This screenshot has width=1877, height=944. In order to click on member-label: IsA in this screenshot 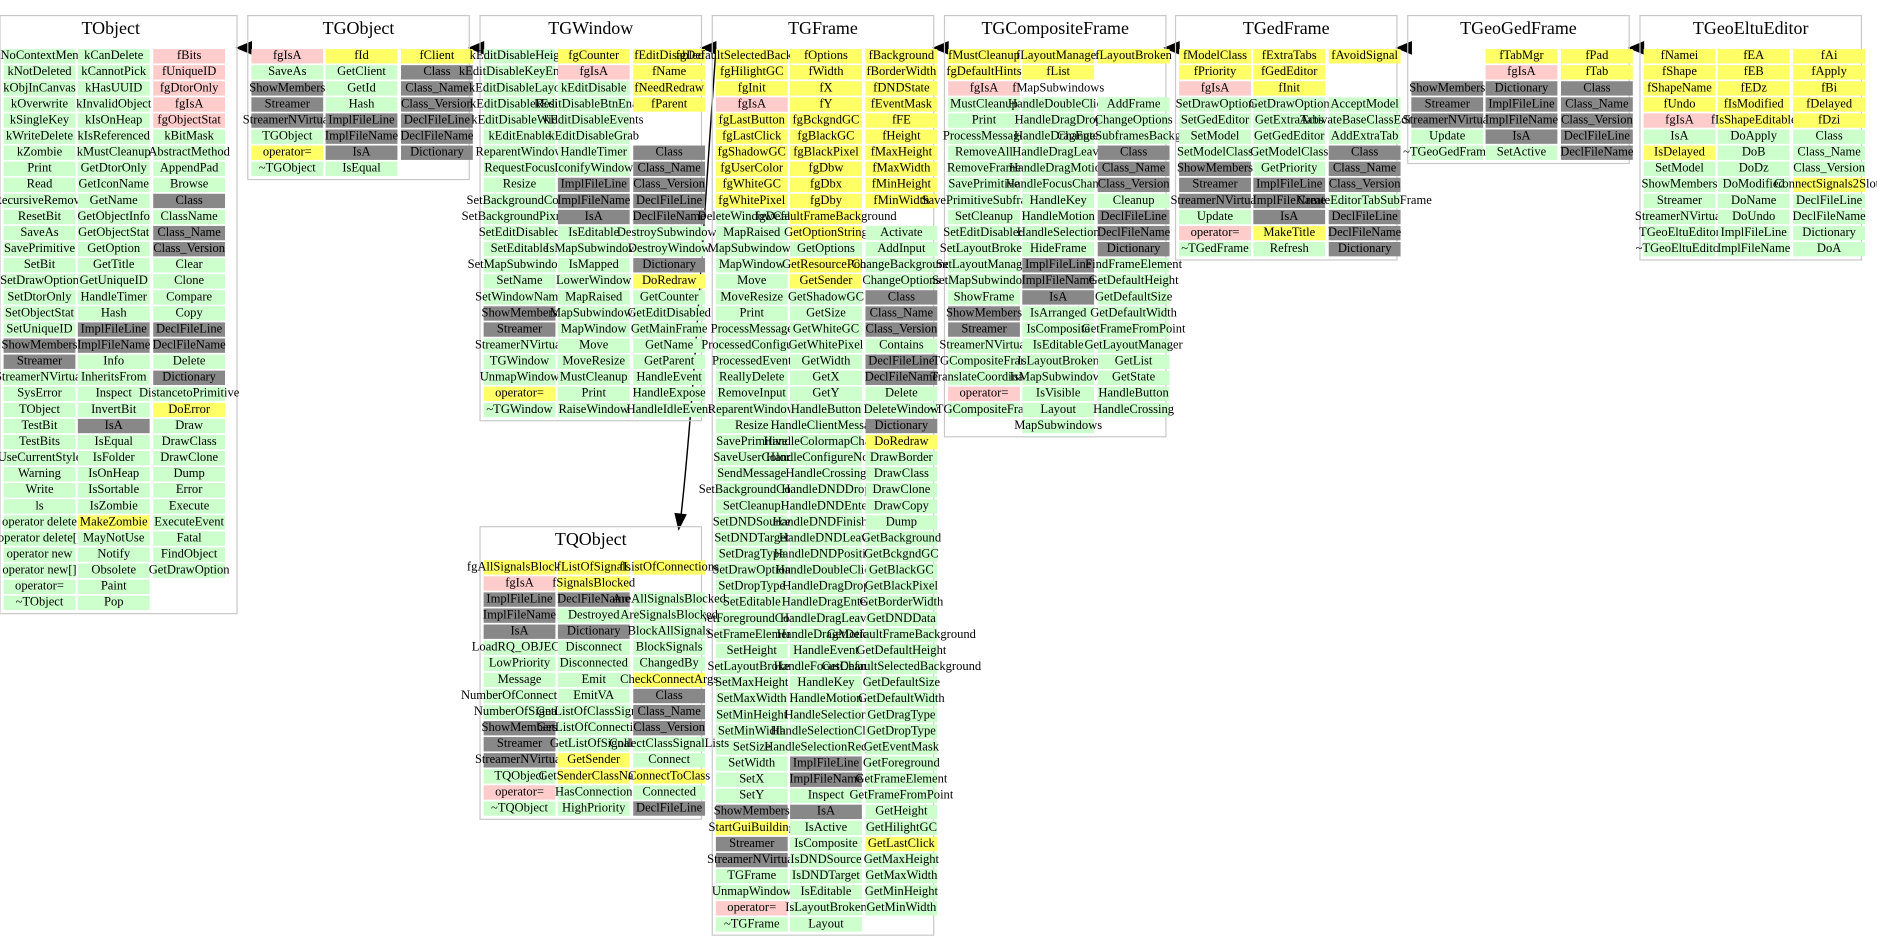, I will do `click(594, 216)`.